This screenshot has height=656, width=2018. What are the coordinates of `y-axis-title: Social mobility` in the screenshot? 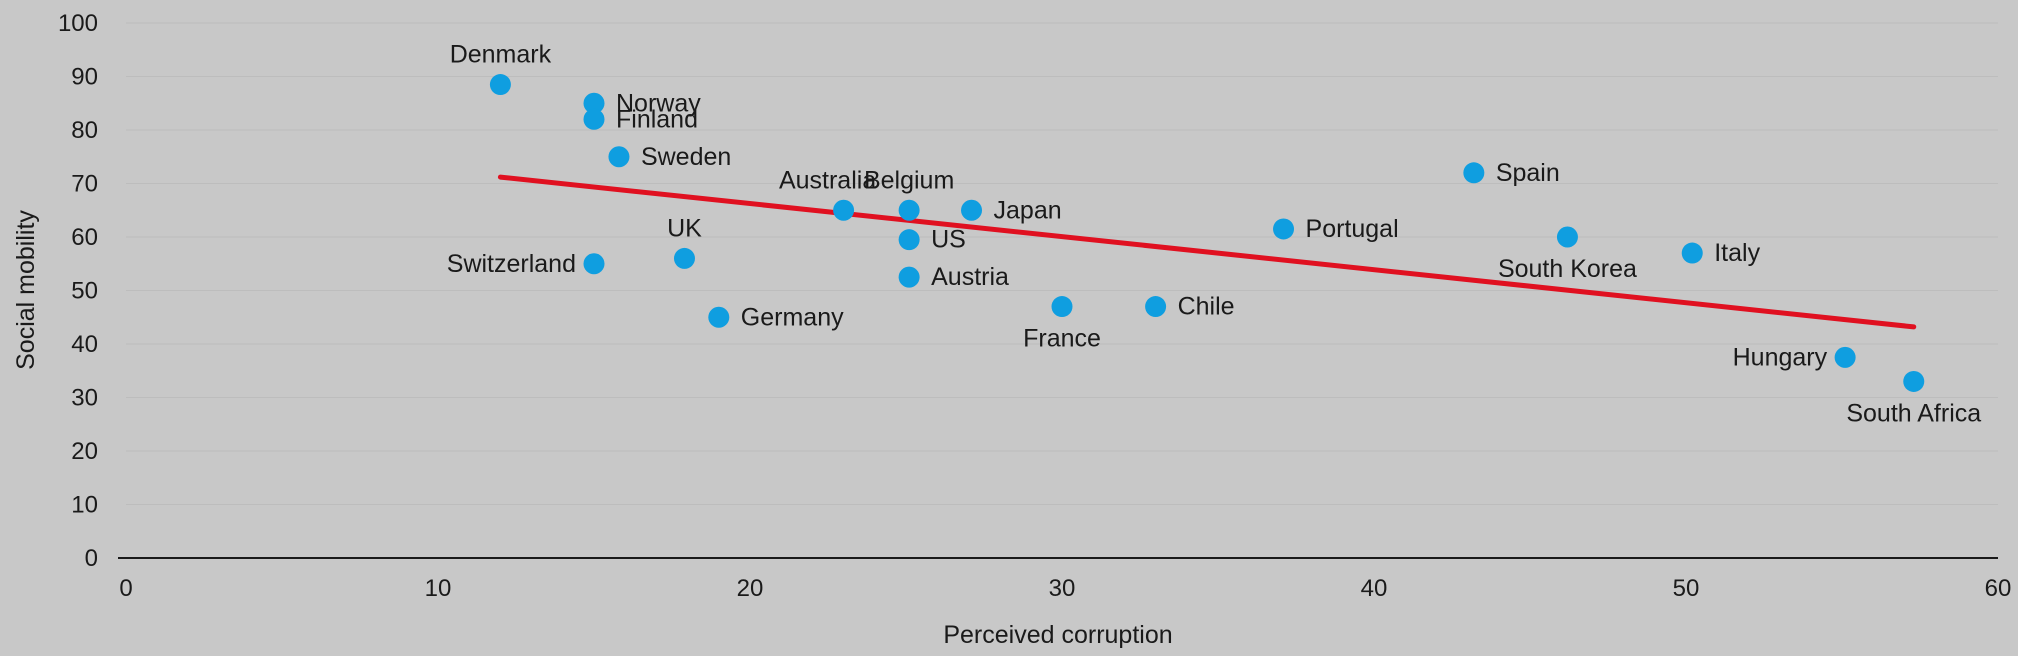 It's located at (26, 290).